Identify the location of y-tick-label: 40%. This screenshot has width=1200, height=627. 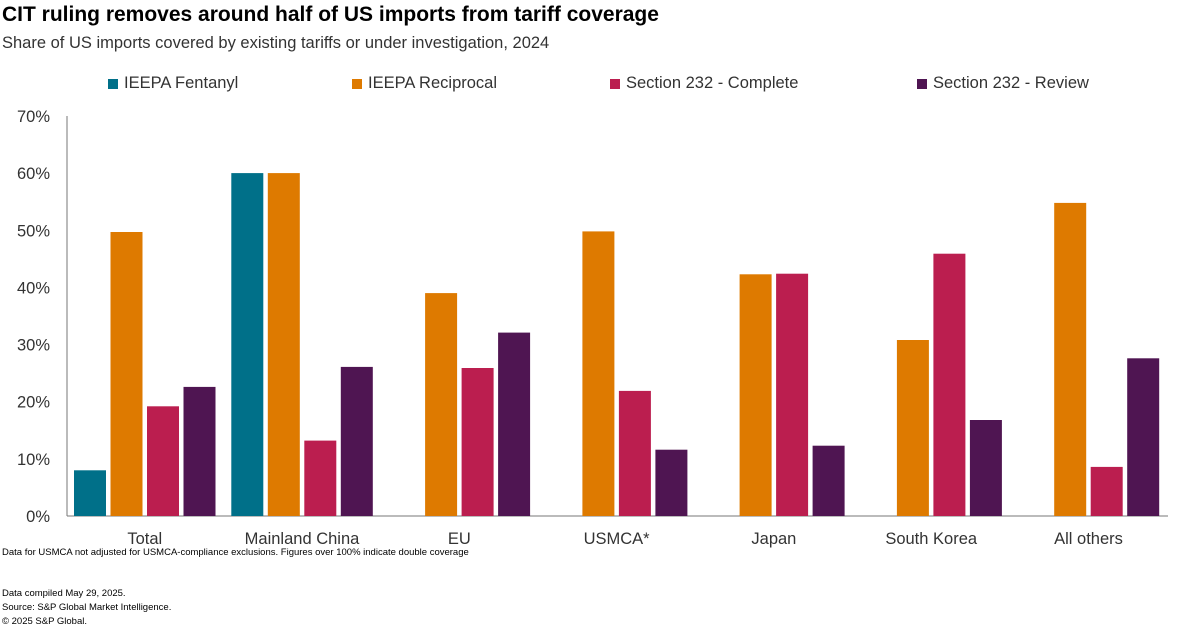
(33, 288).